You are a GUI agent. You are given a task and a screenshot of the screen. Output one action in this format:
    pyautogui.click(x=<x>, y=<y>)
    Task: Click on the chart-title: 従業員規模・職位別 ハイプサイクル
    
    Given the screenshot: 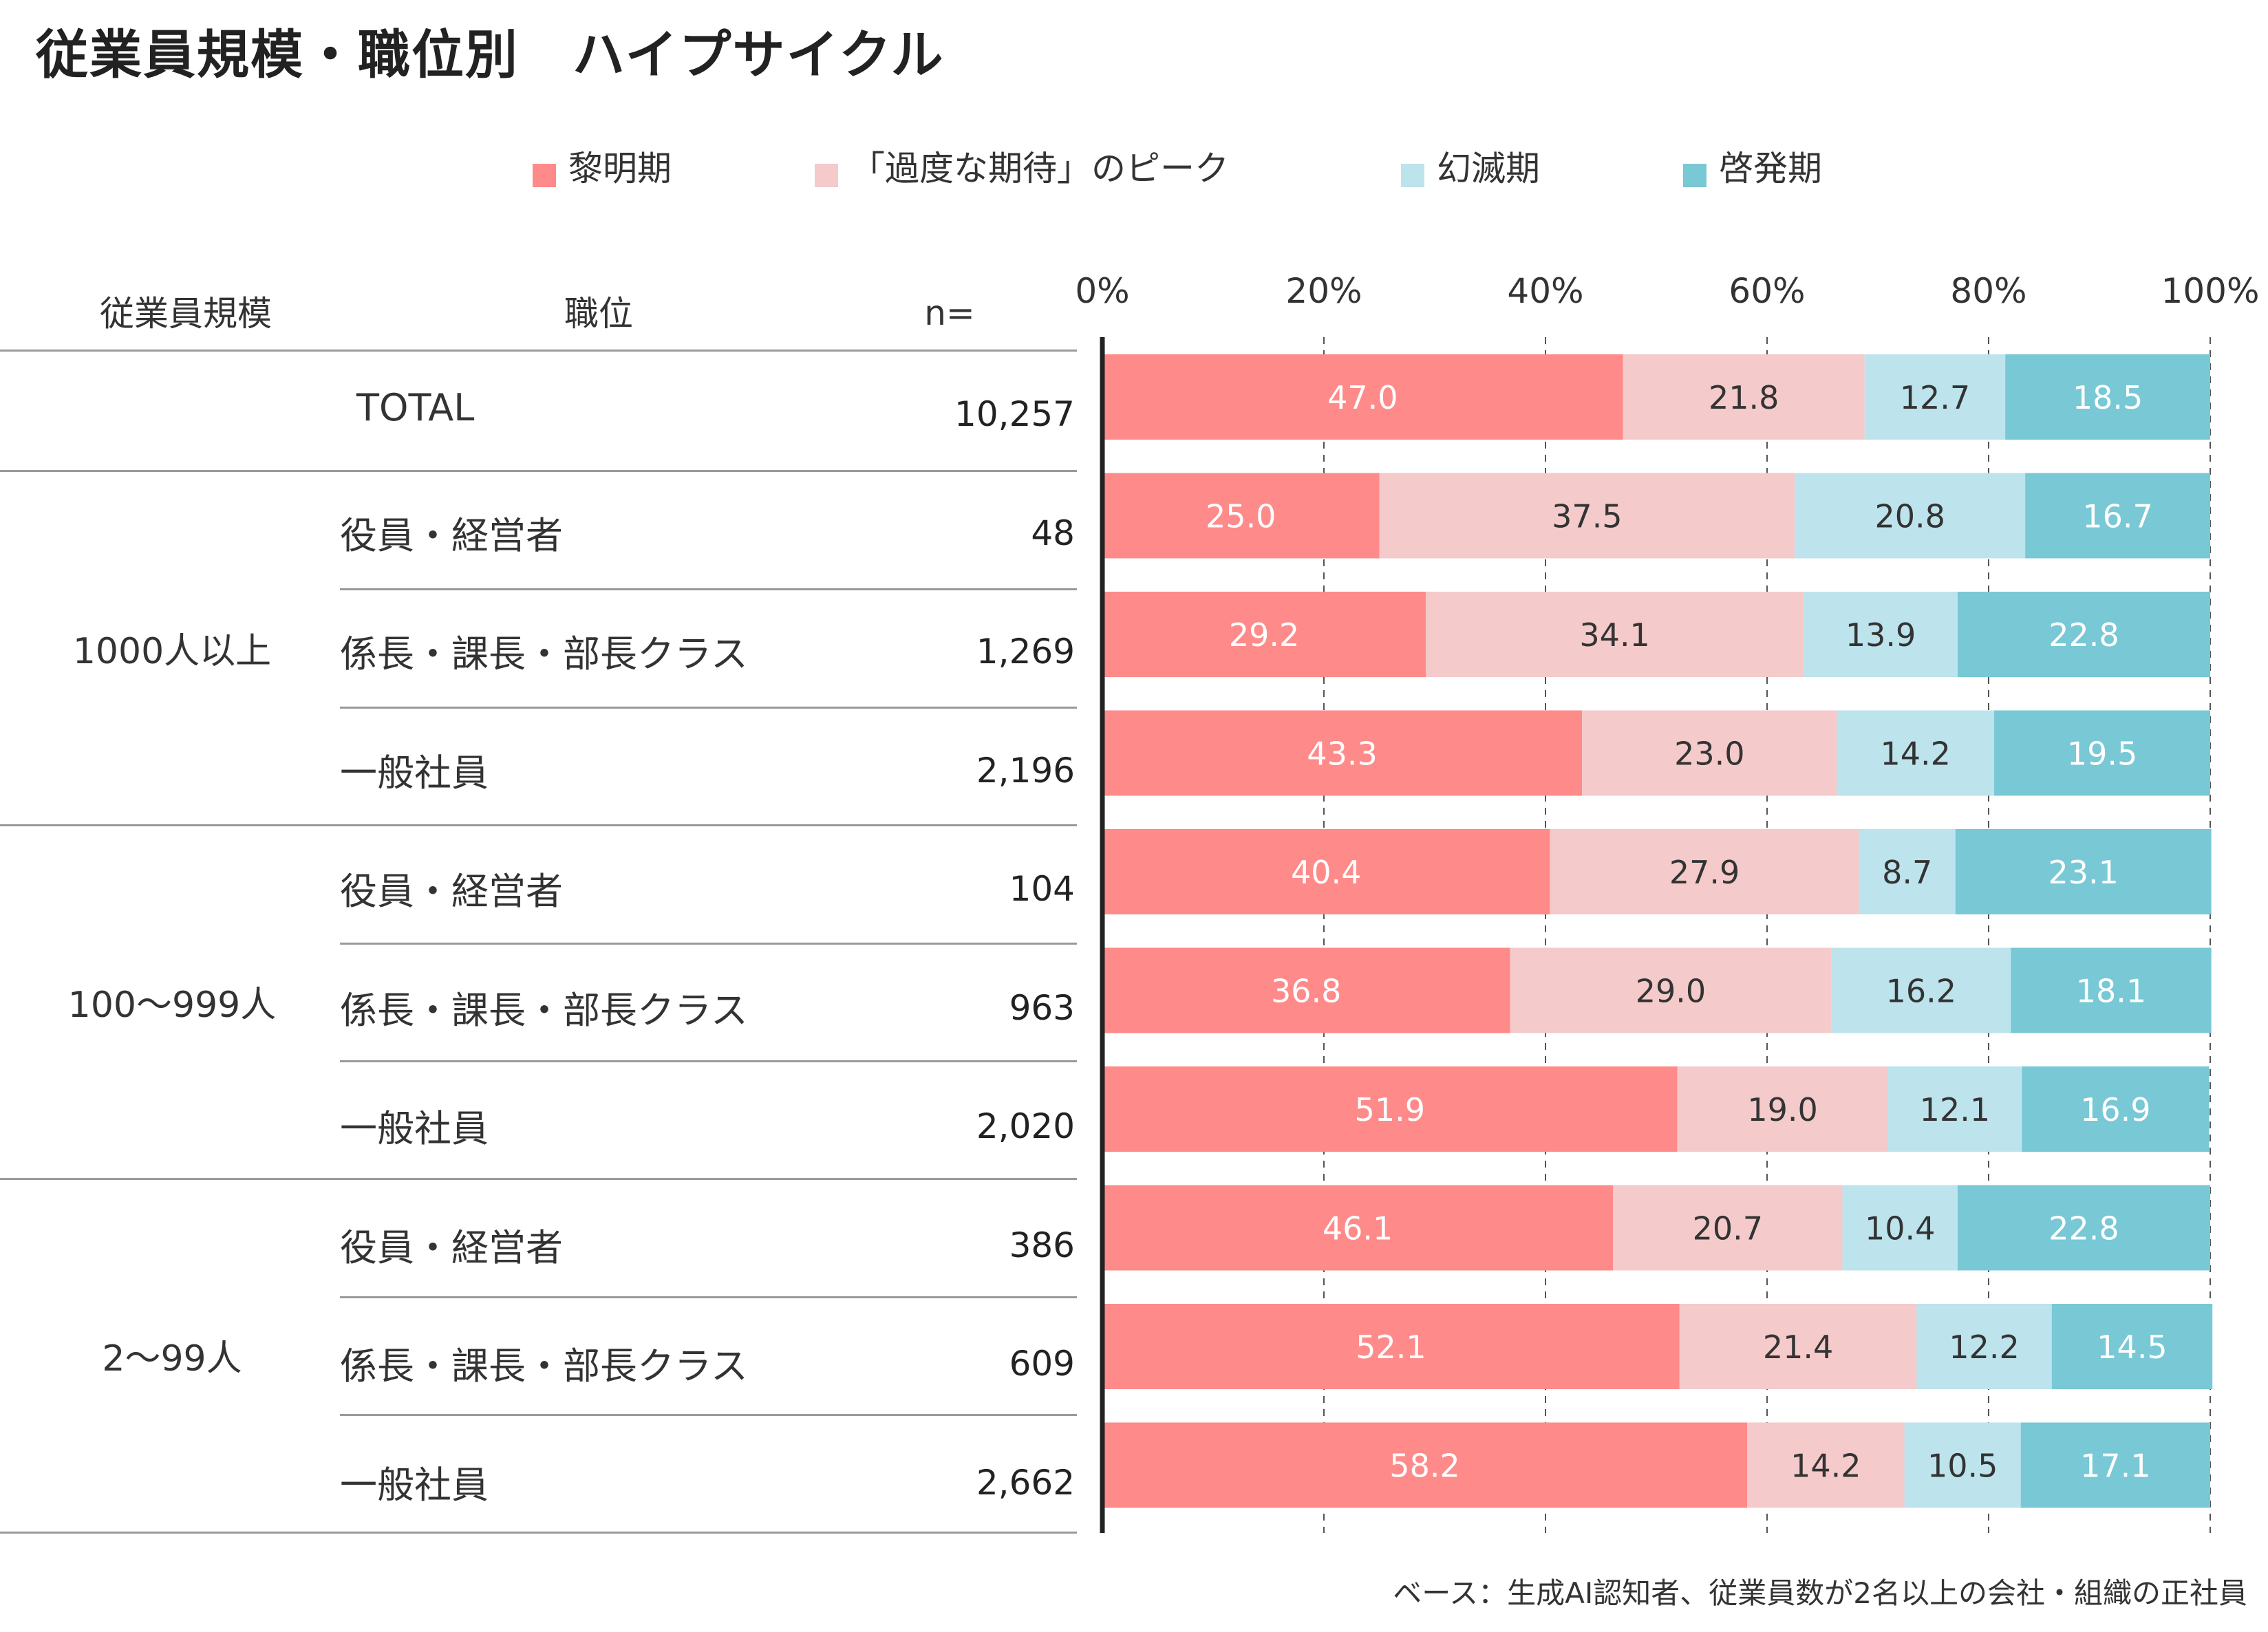 What is the action you would take?
    pyautogui.click(x=490, y=54)
    